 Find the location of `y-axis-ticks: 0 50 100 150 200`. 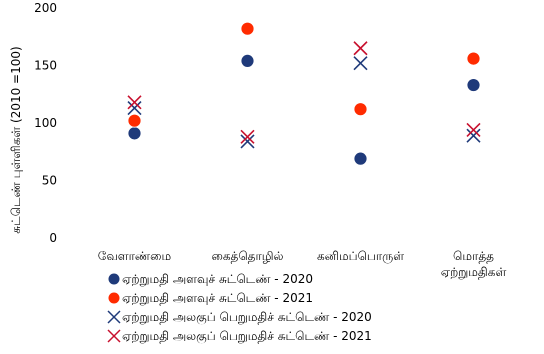

y-axis-ticks: 0 50 100 150 200 is located at coordinates (45, 123).